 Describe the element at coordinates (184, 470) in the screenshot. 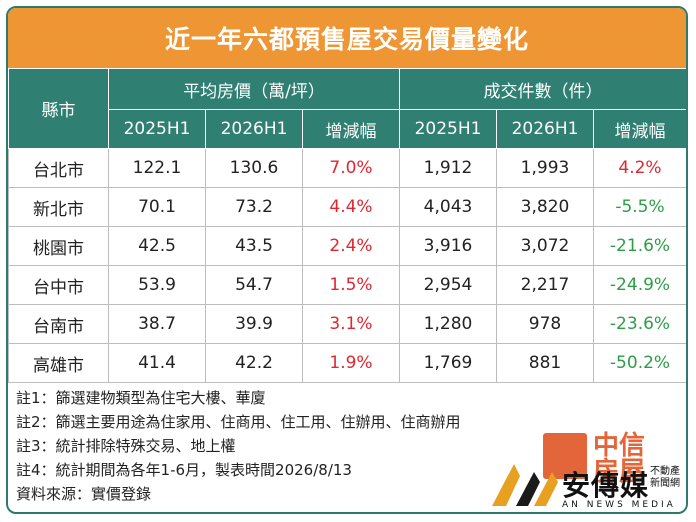

I see `footnote: 註4：統計期間為各年1-6月，製表時間2026/8/13` at that location.